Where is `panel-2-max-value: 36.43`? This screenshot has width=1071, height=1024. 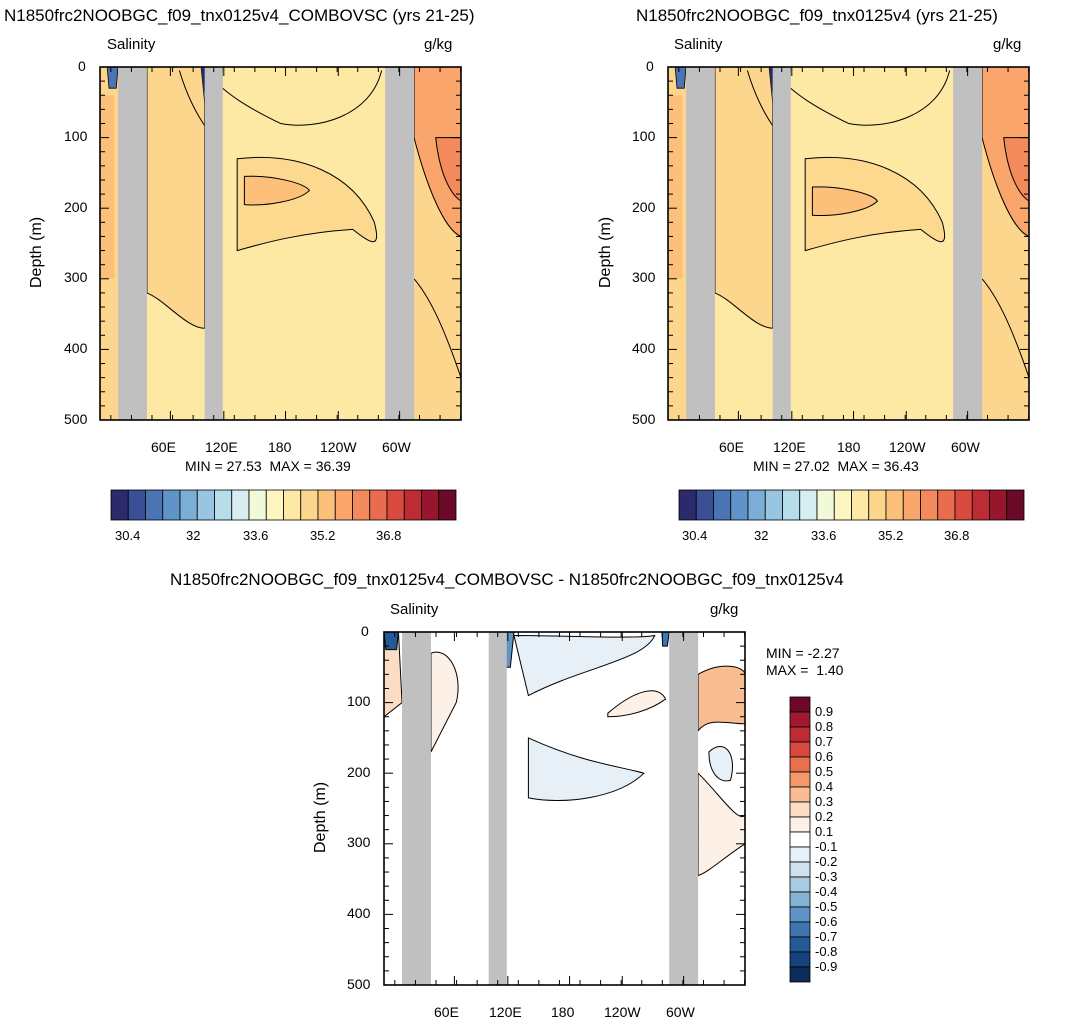
panel-2-max-value: 36.43 is located at coordinates (901, 466).